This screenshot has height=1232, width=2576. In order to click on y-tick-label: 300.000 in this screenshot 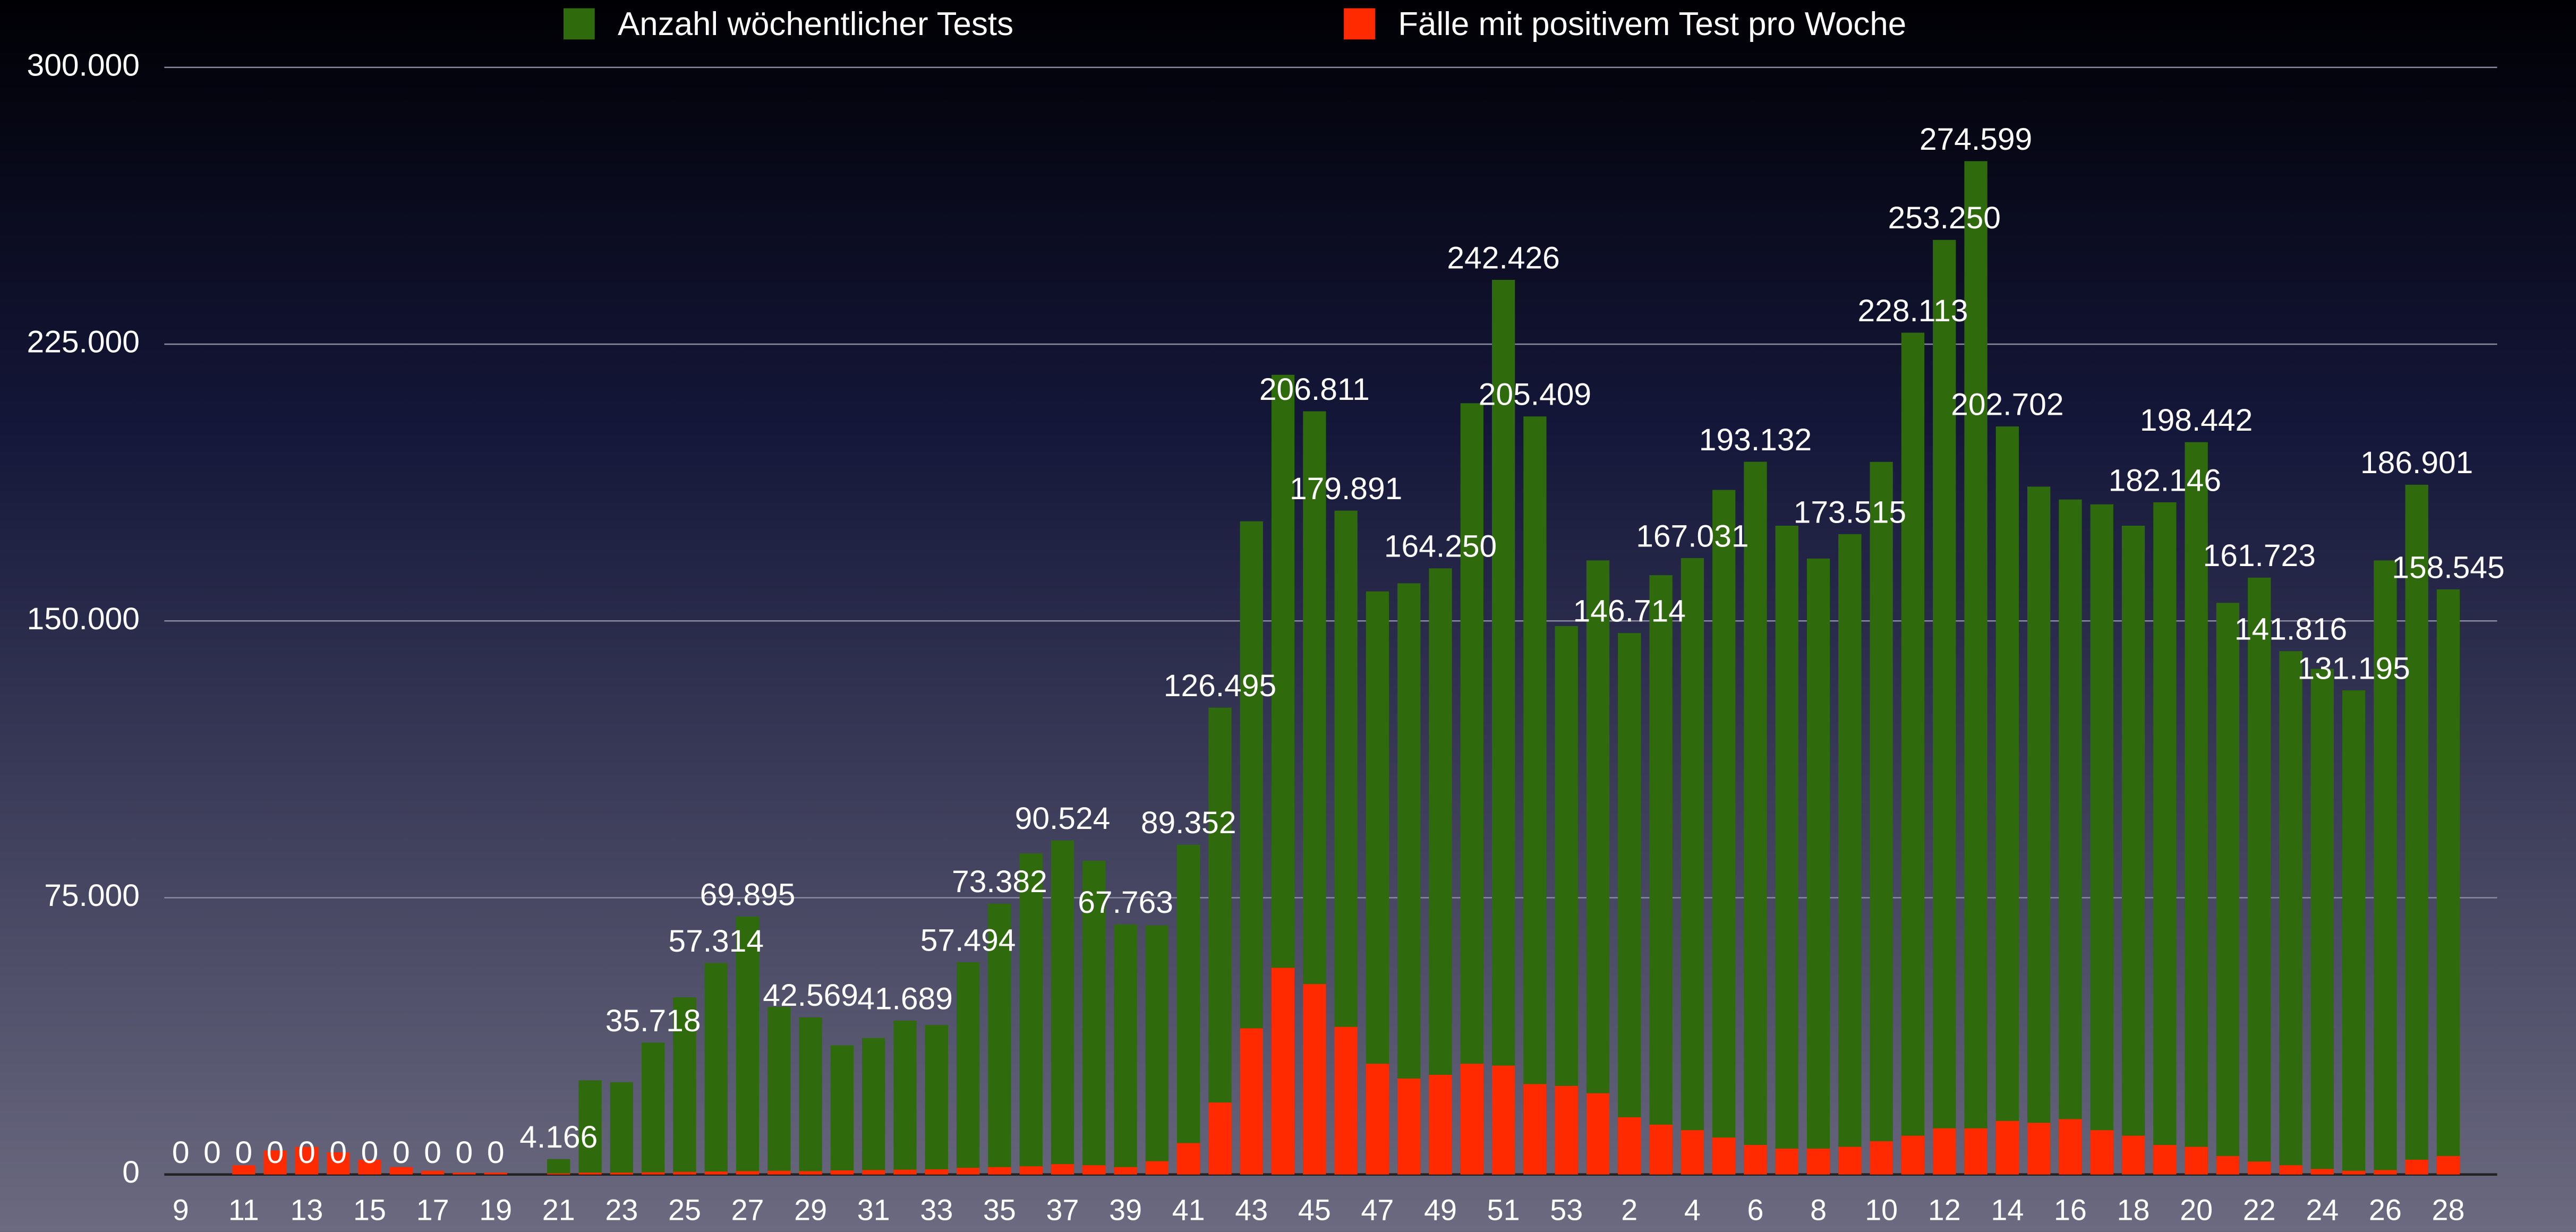, I will do `click(84, 65)`.